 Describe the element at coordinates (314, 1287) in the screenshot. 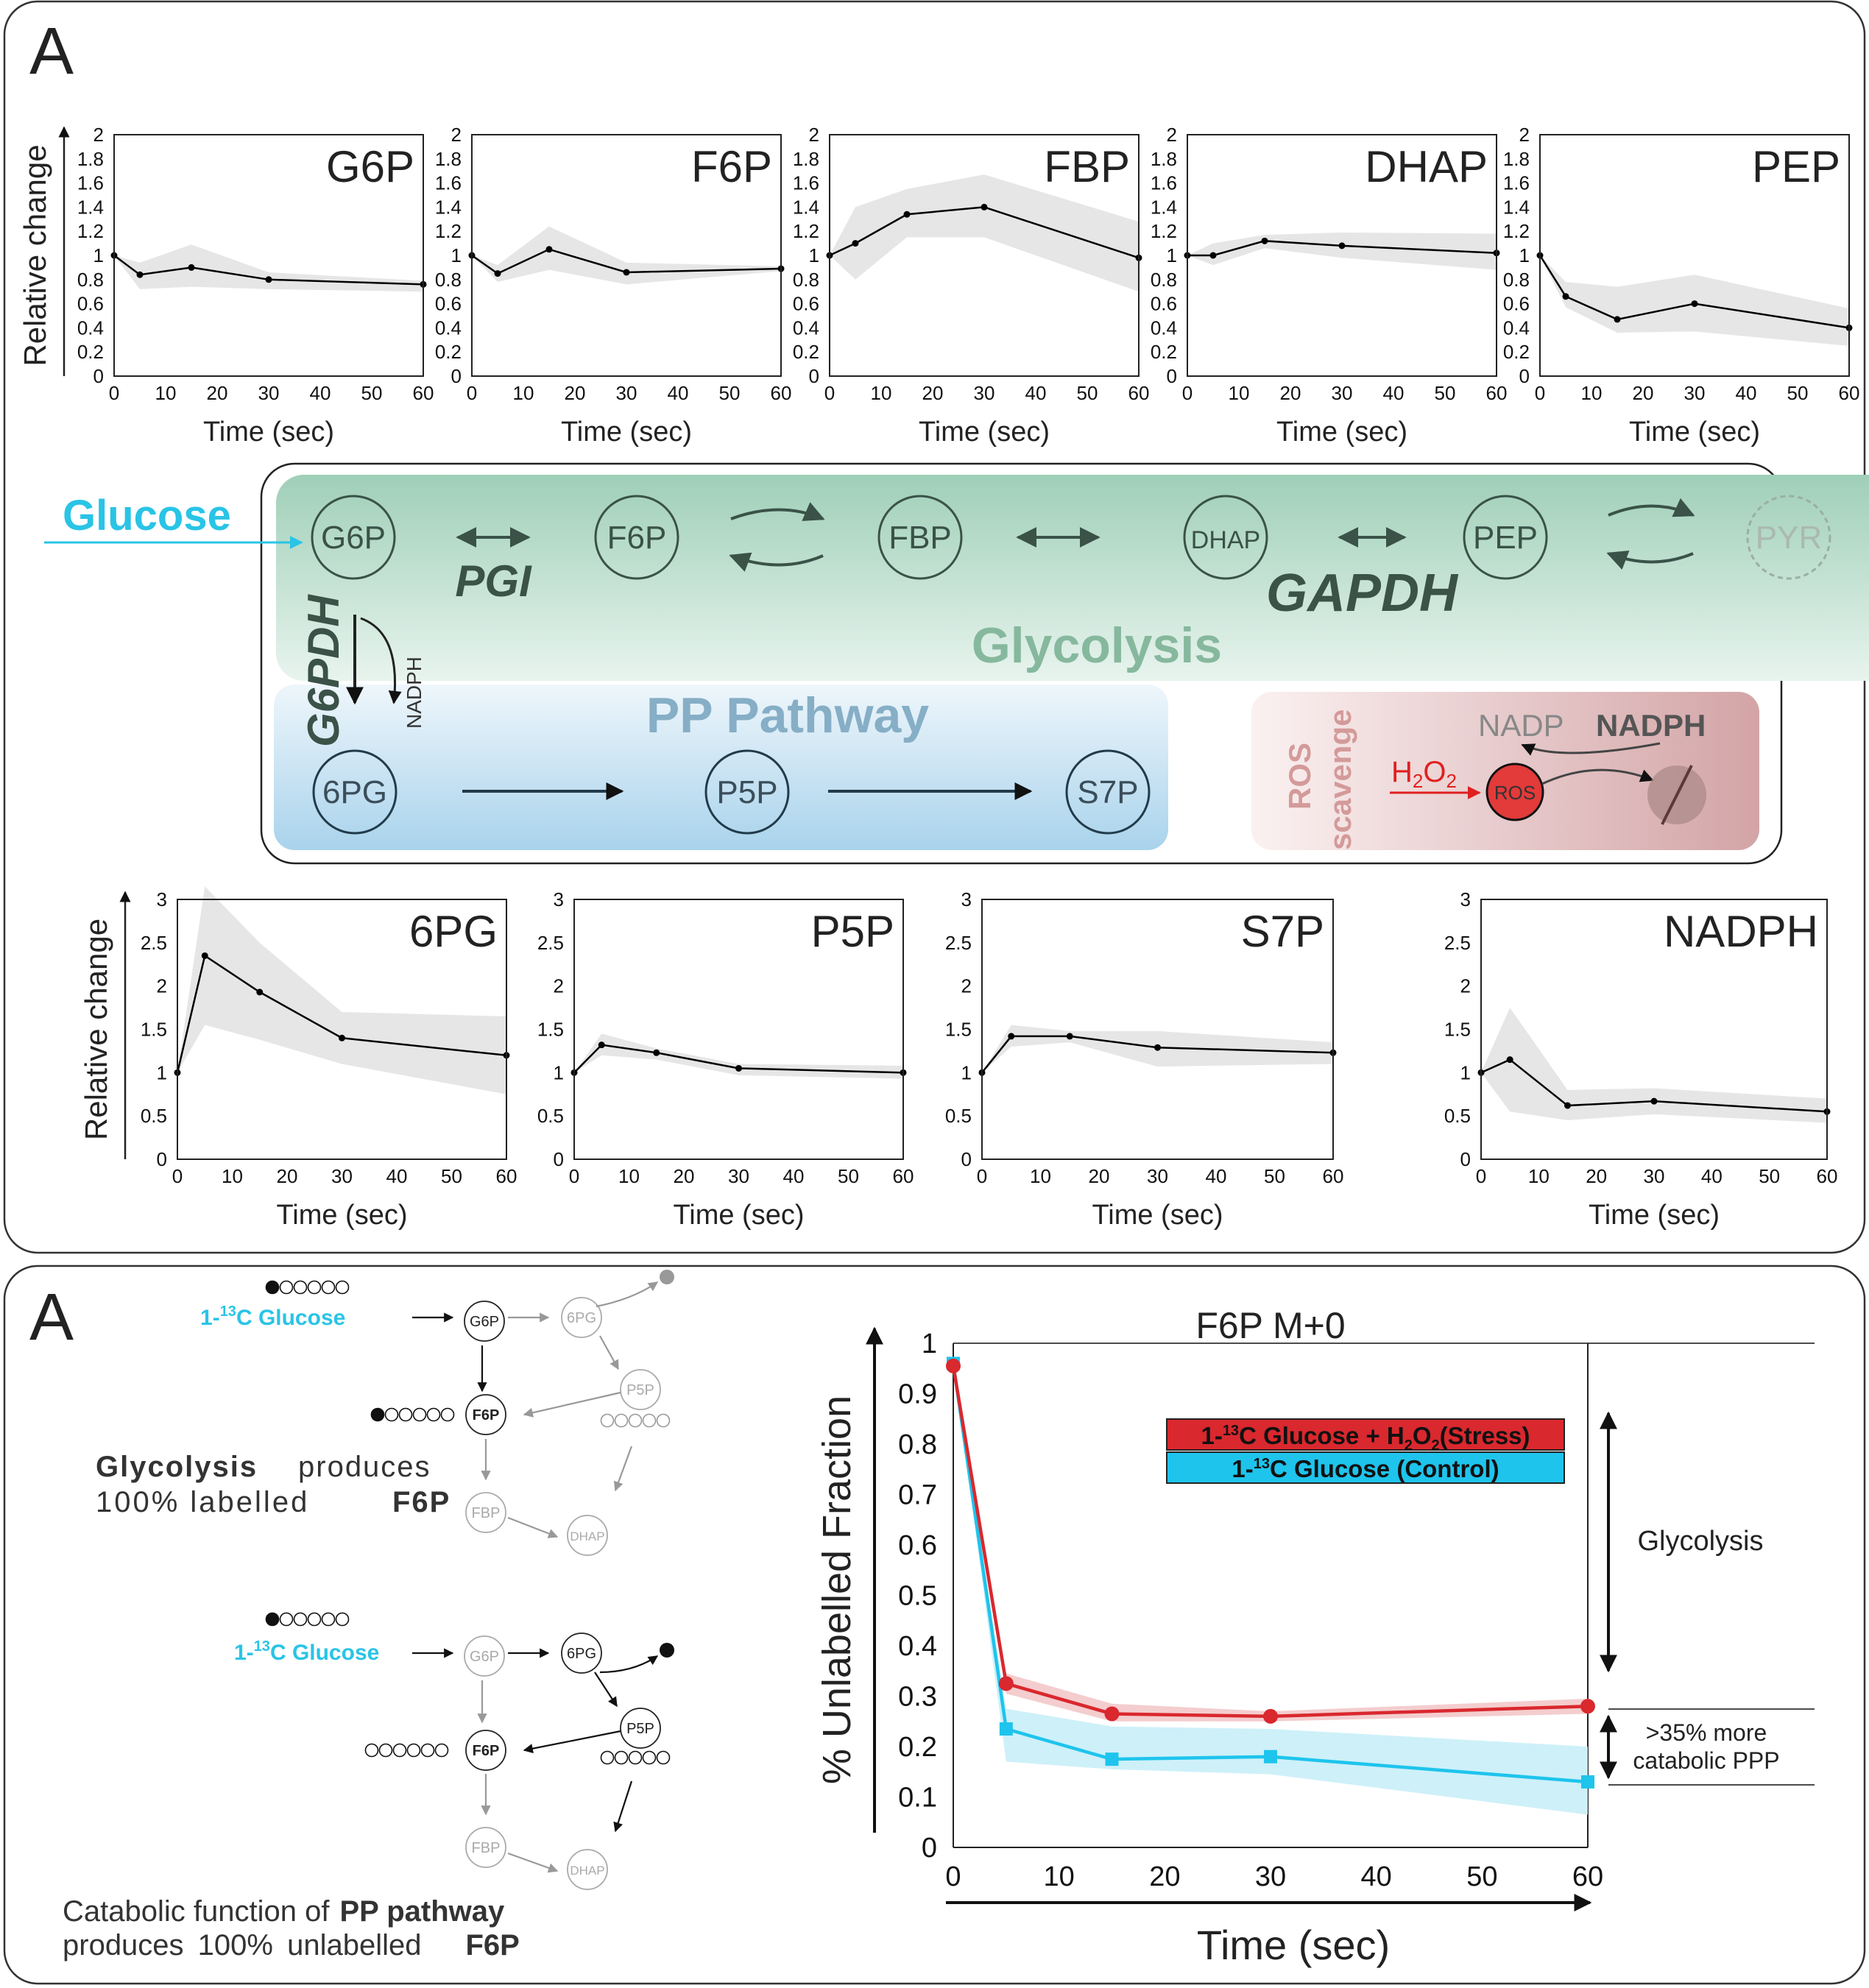

I see `glucose-a-beads` at that location.